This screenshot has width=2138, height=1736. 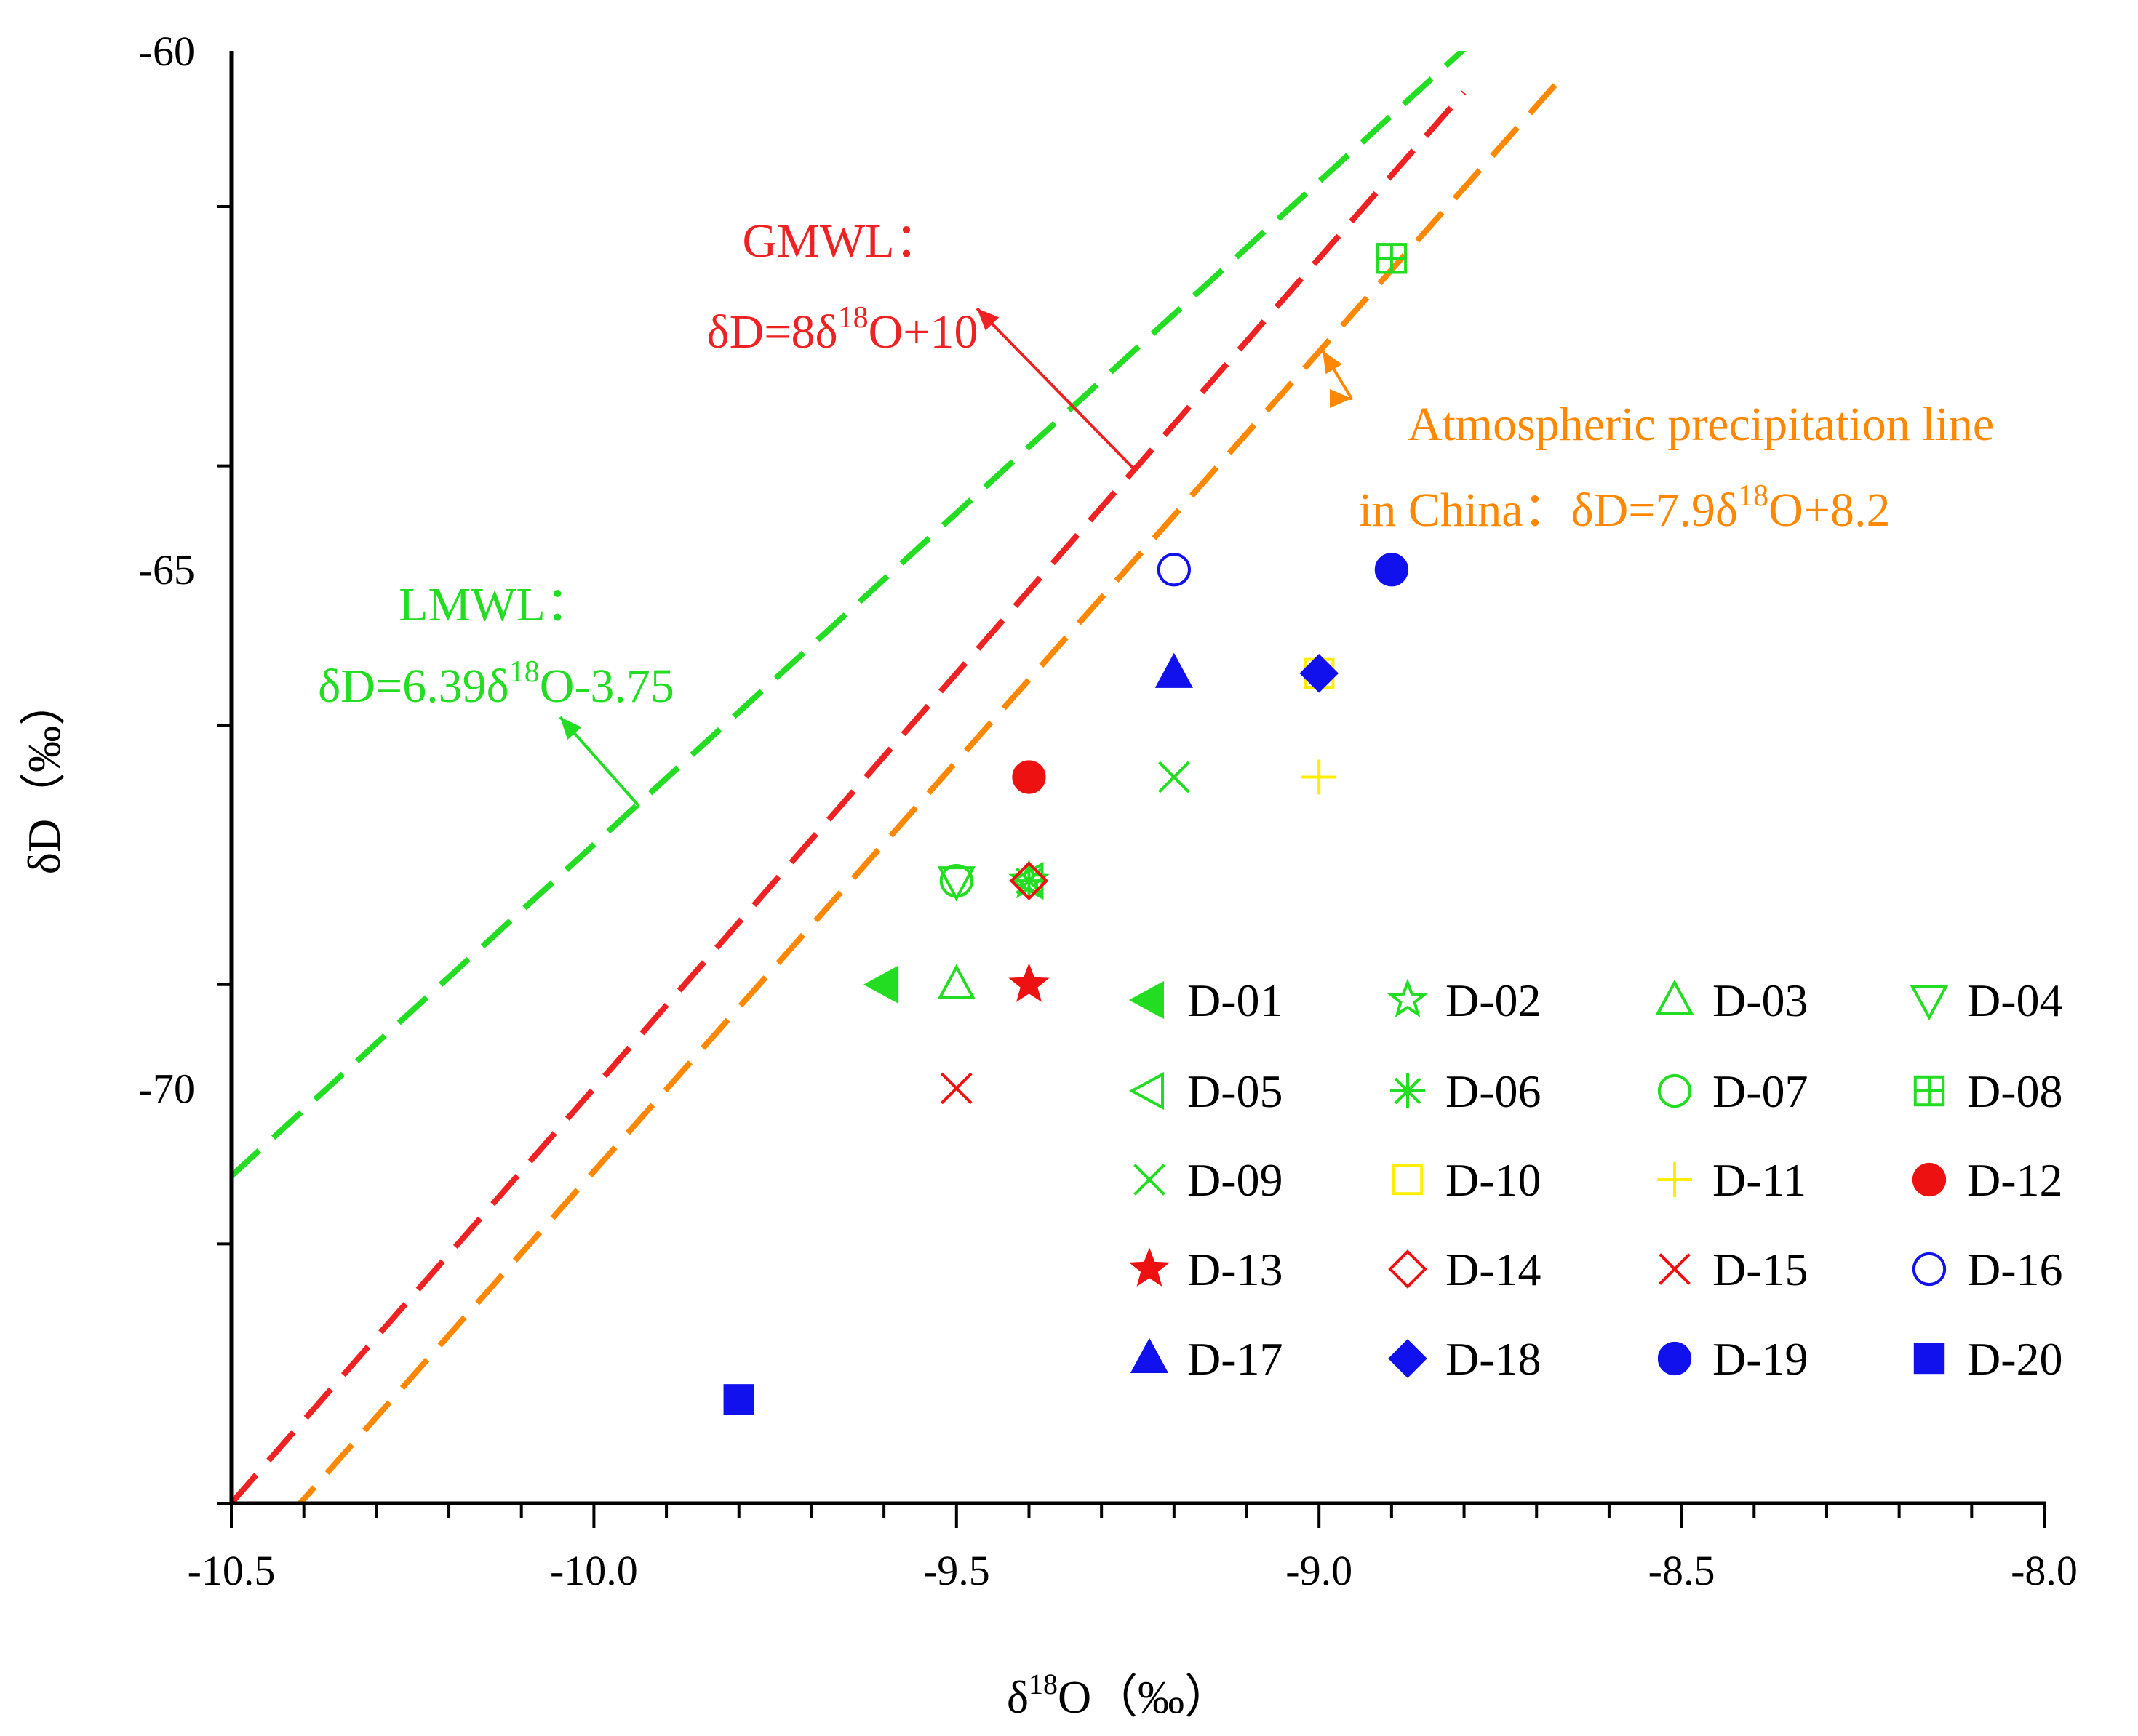 I want to click on annotation-gmwl-line-2: δD=8δ18O+10, so click(x=842, y=330).